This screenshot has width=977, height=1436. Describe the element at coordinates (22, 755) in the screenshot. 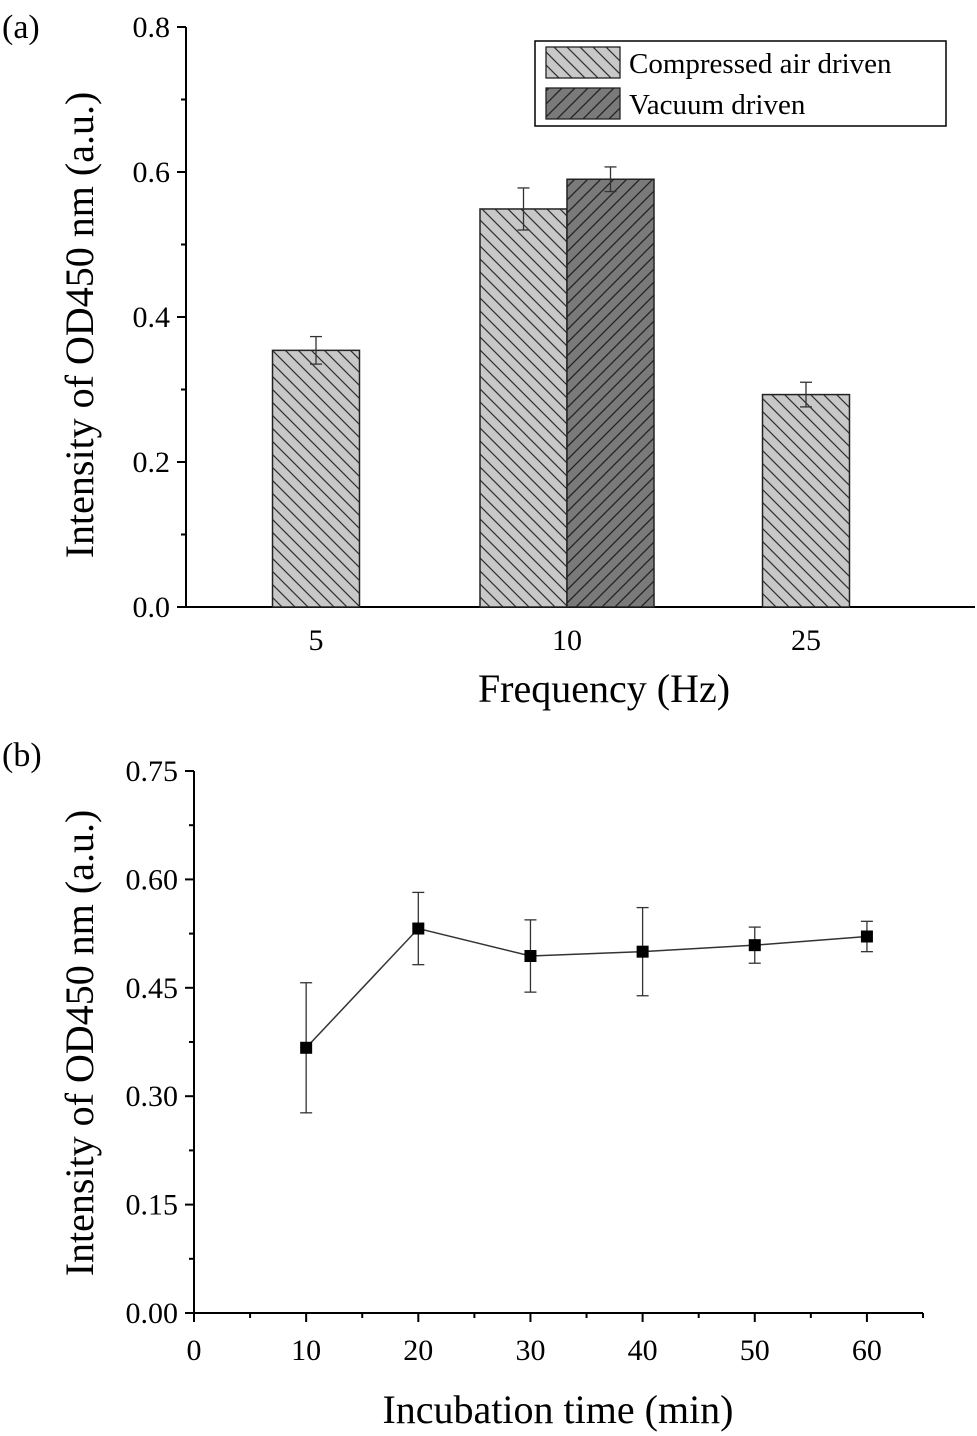

I see `panel-b-label: (b)` at that location.